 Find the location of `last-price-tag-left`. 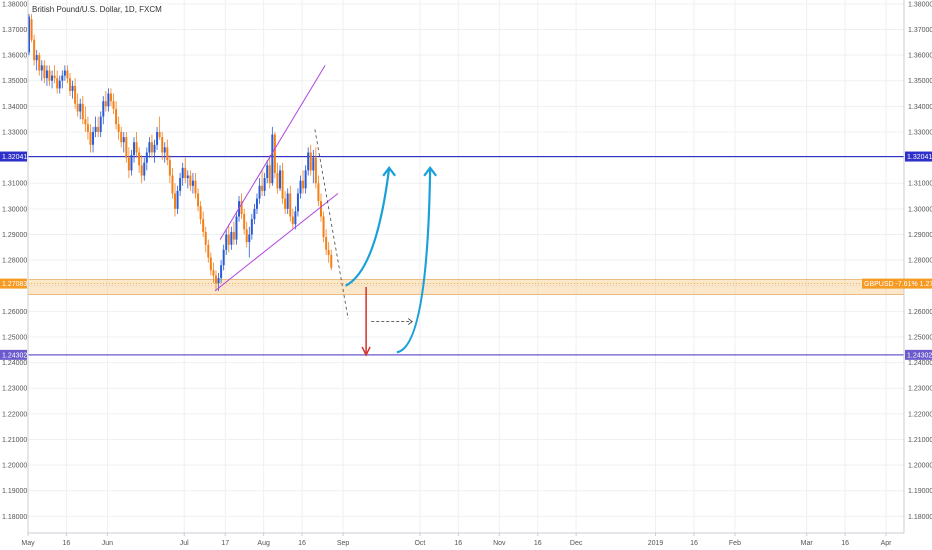

last-price-tag-left is located at coordinates (13, 283).